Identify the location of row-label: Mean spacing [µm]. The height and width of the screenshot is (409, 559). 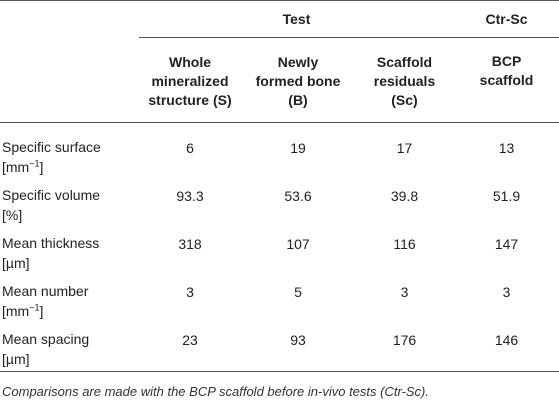
(46, 349).